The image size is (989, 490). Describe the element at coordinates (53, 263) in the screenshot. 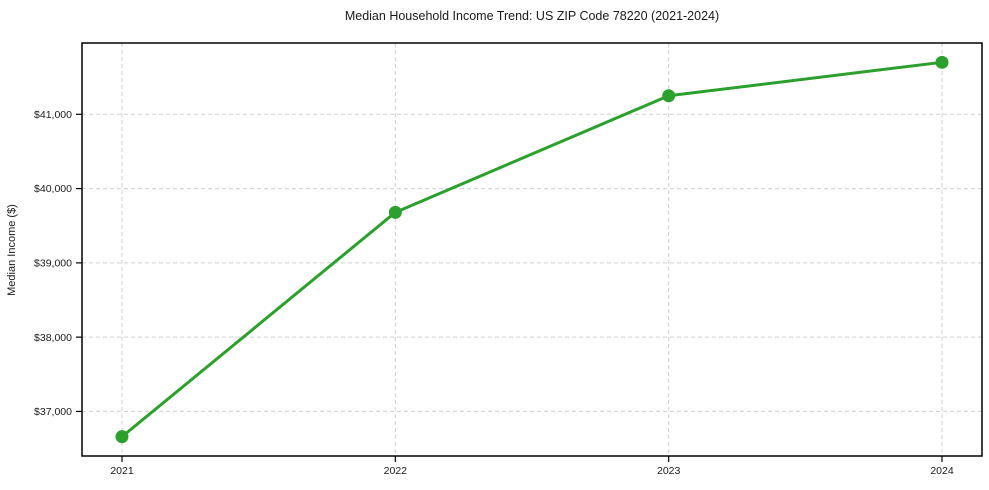

I see `y-tick-label: $39,000` at that location.